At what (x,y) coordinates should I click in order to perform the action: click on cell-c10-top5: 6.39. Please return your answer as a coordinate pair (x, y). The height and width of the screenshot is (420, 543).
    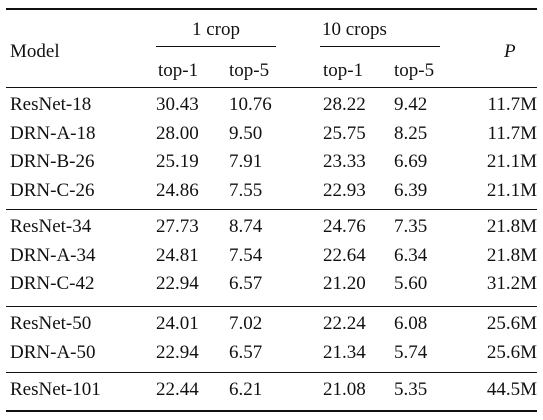
    Looking at the image, I should click on (411, 190).